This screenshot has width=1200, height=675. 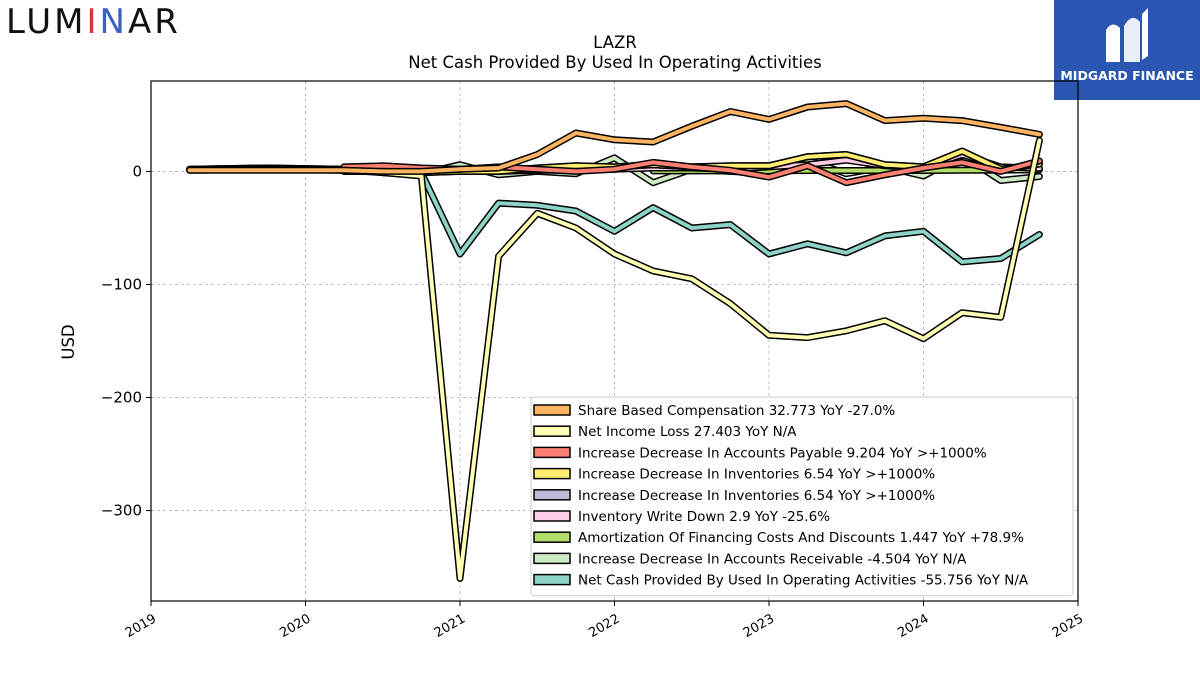 What do you see at coordinates (913, 626) in the screenshot?
I see `x-tick-label: 2024` at bounding box center [913, 626].